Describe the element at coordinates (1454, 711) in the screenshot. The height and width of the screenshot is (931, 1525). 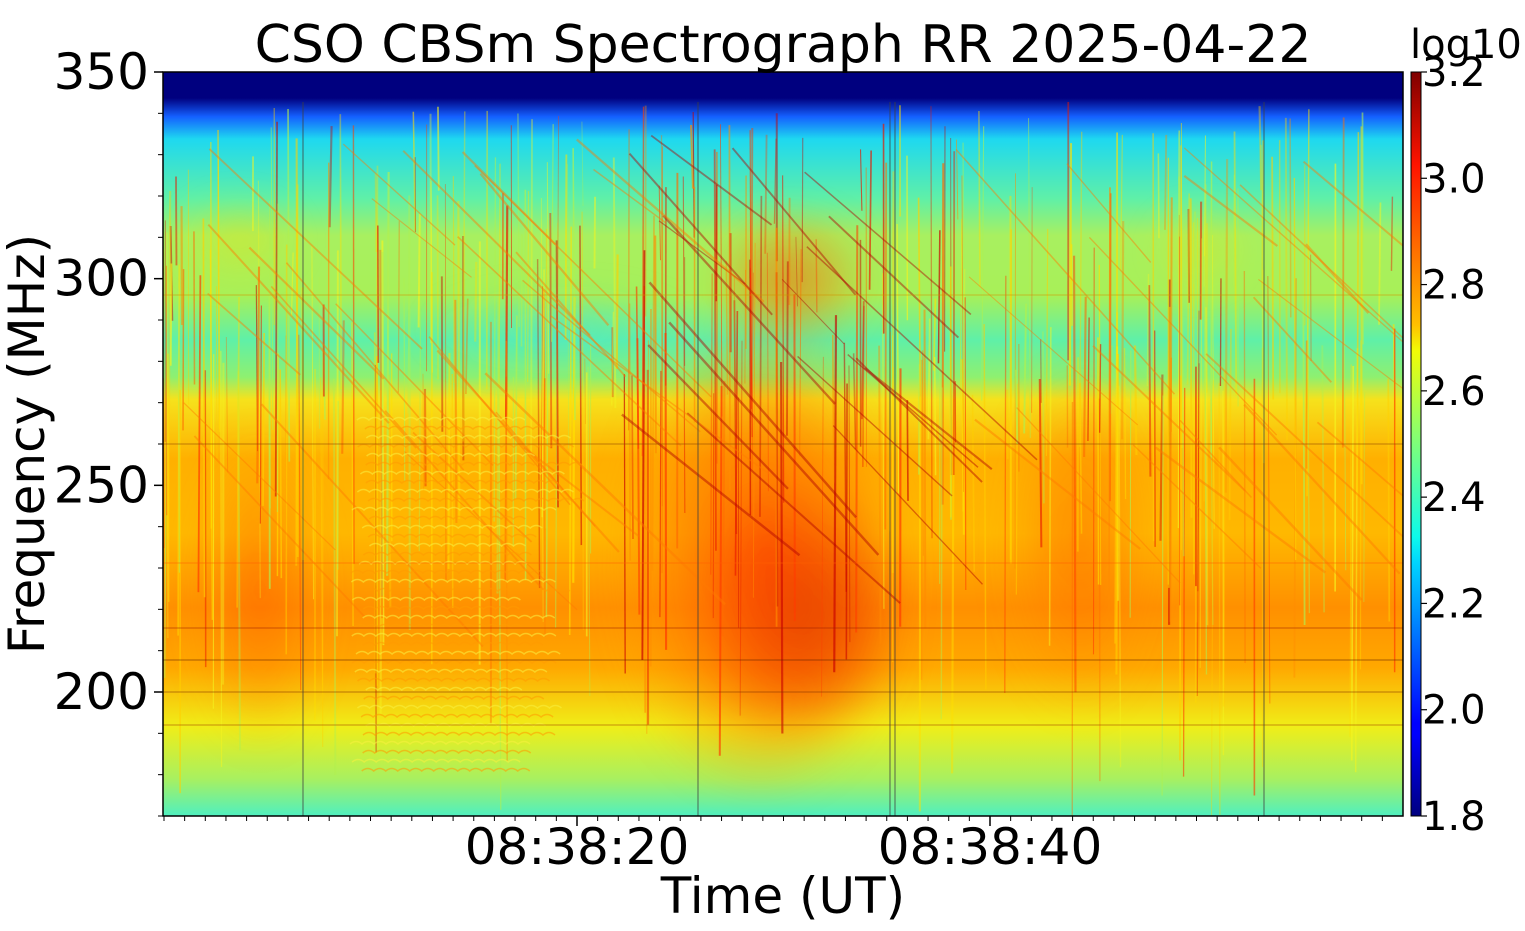
I see `colorbar-tick-label: 2.0` at that location.